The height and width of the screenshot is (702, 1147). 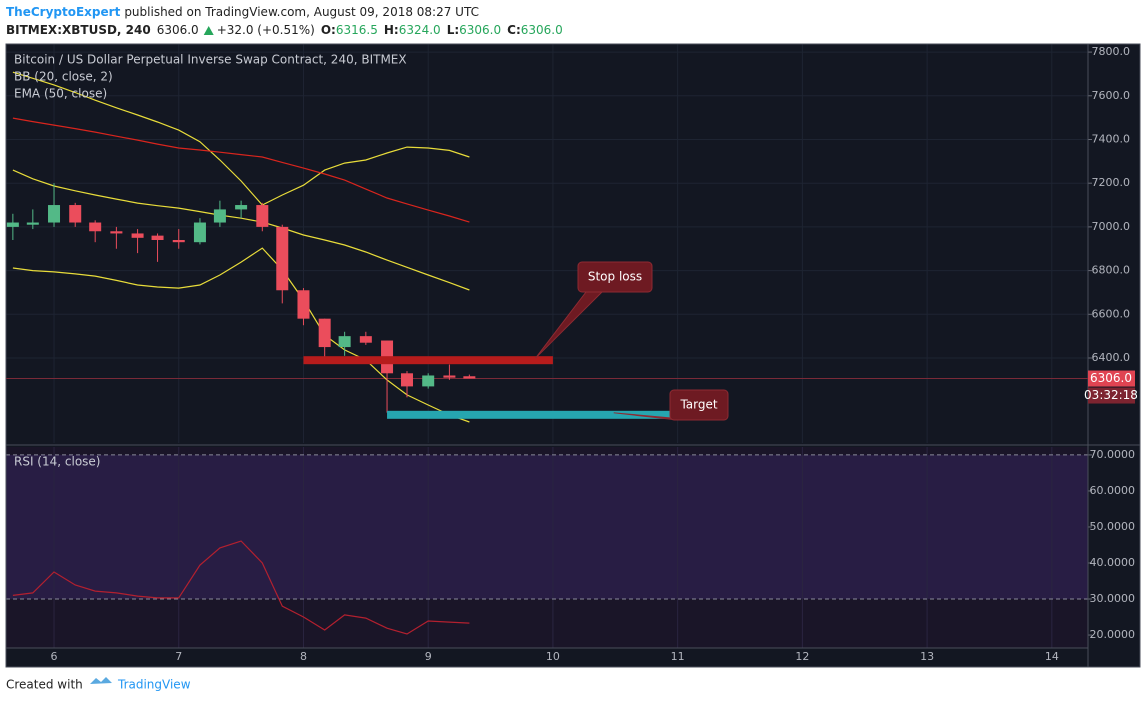 I want to click on callout-label: Stop loss, so click(x=615, y=277).